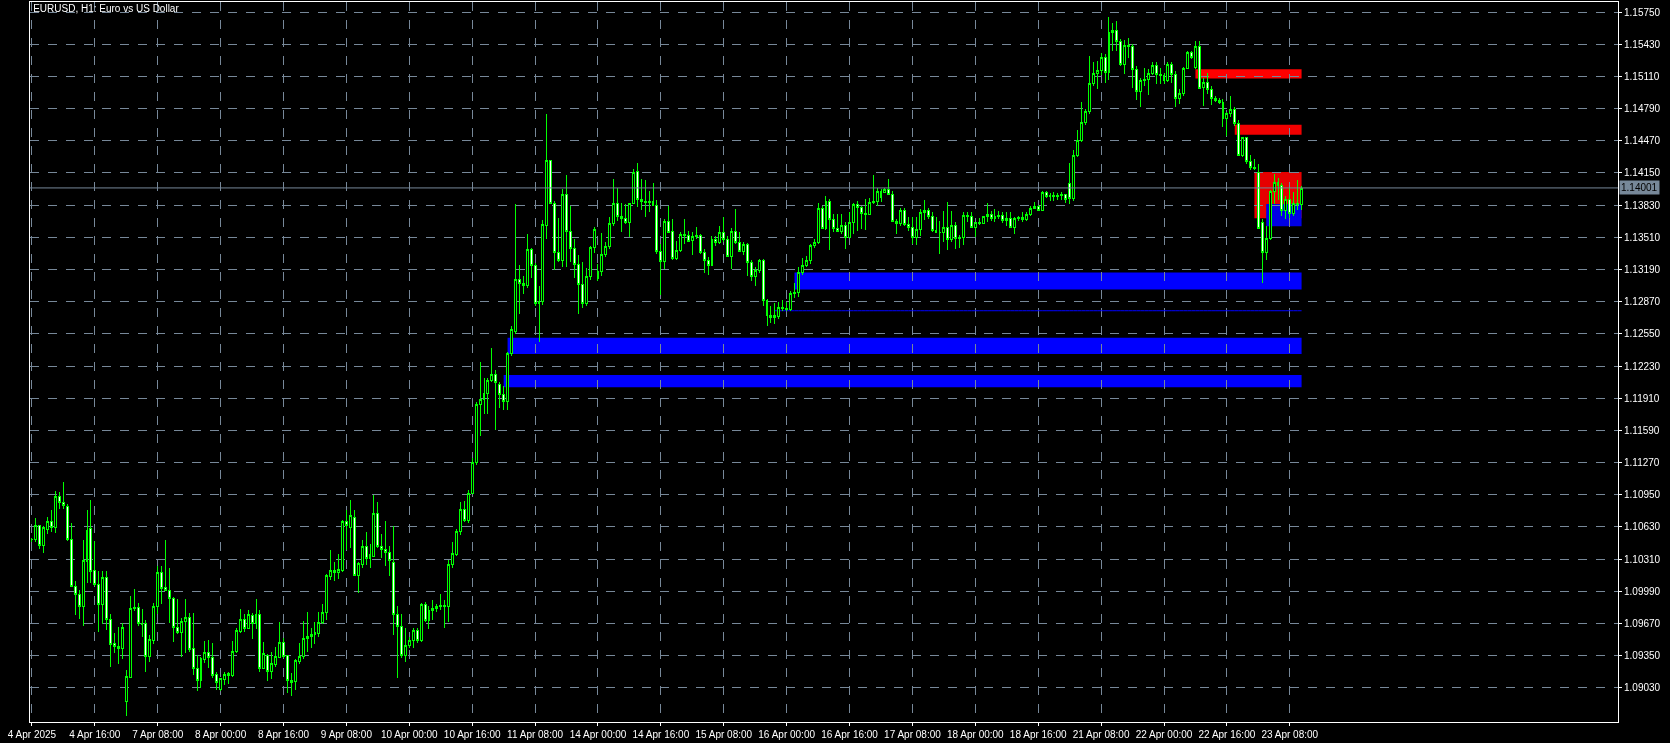  What do you see at coordinates (409, 734) in the screenshot?
I see `x-tick-label: 10 Apr 00:00` at bounding box center [409, 734].